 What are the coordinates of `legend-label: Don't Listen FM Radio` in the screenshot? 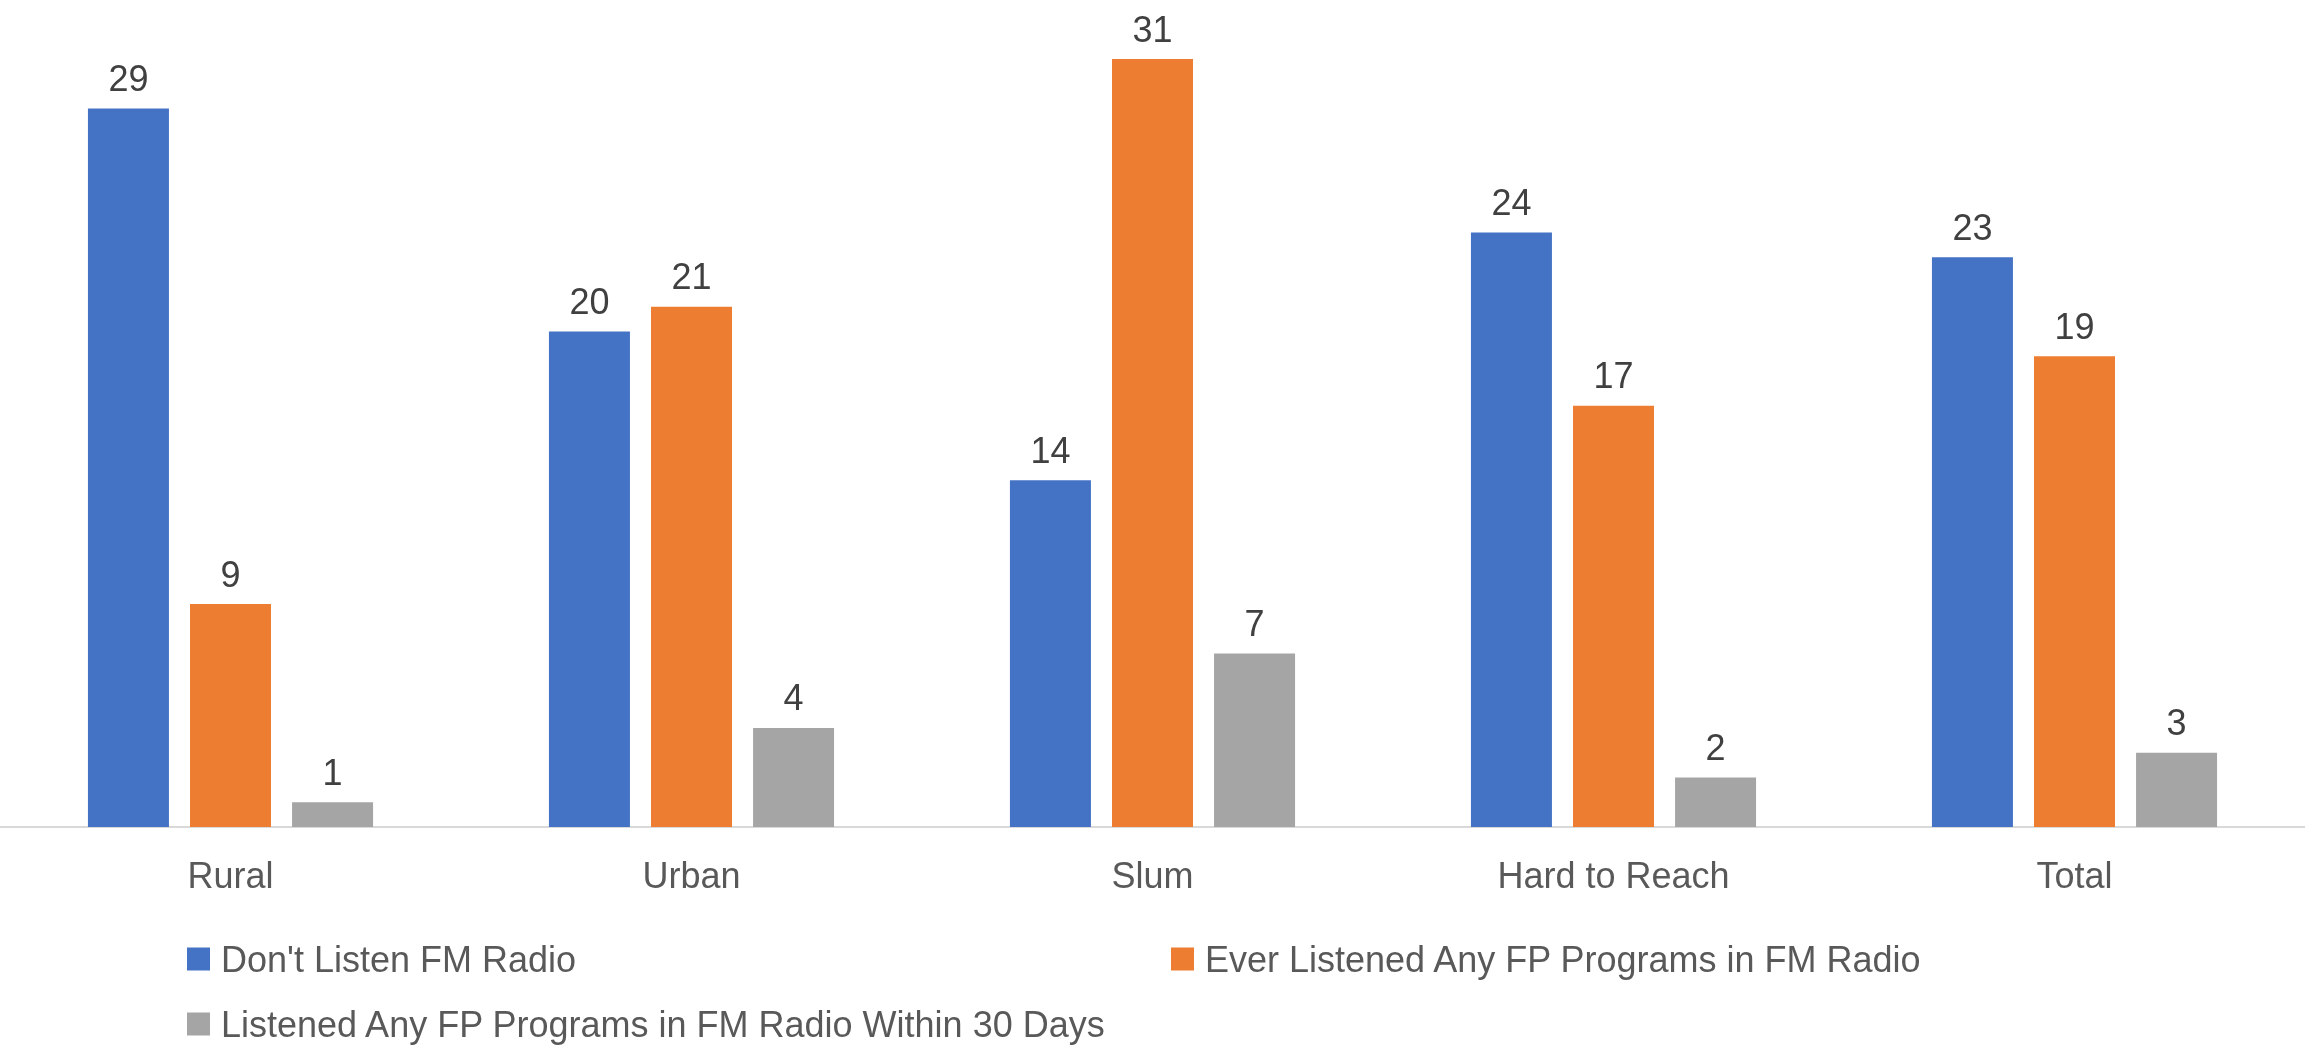 It's located at (399, 959).